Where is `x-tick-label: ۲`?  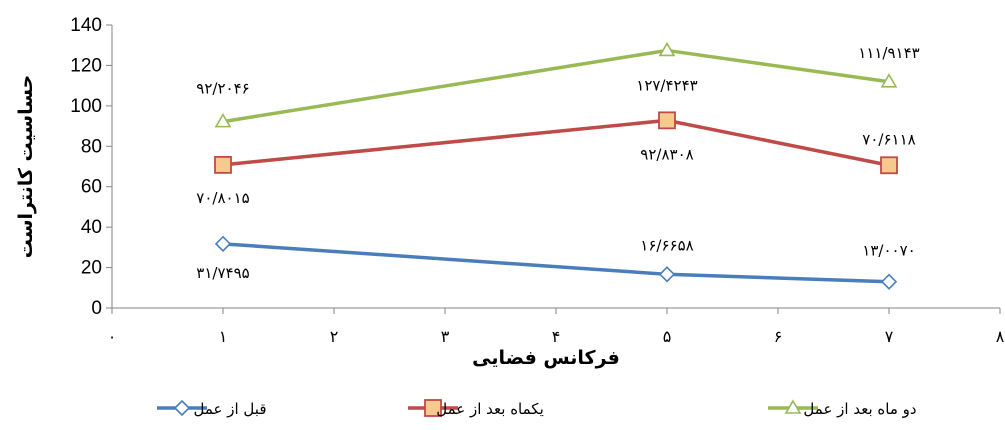
x-tick-label: ۲ is located at coordinates (334, 336).